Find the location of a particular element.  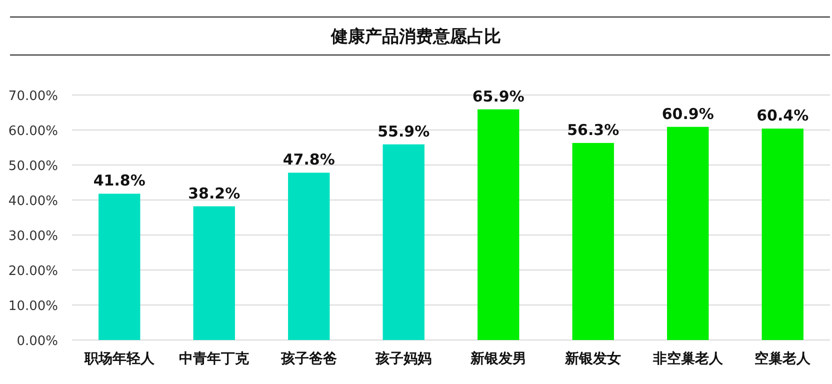

x-tick-label: 新银发女 is located at coordinates (593, 358).